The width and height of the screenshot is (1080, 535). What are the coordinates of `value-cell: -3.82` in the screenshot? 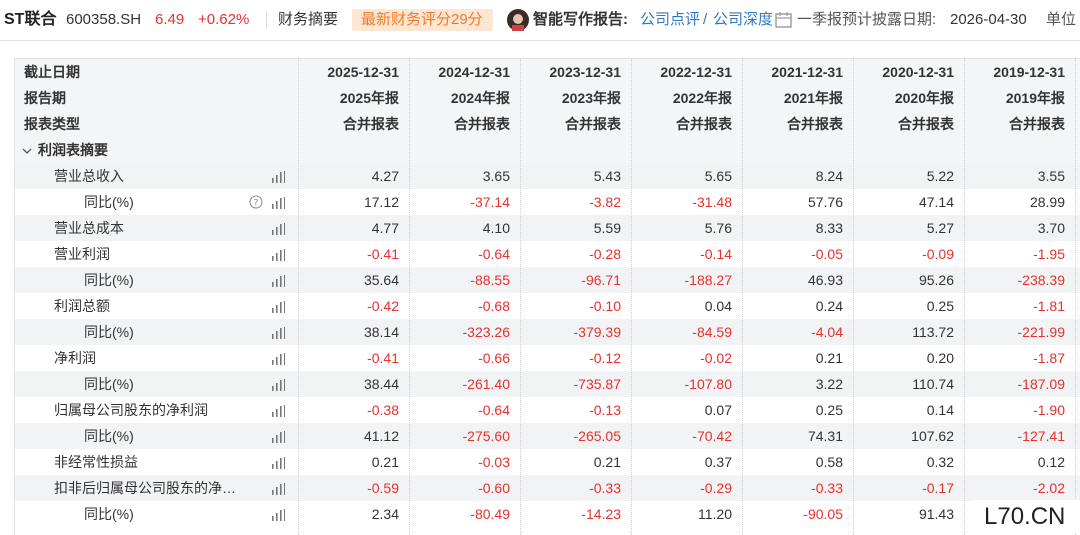 It's located at (605, 202).